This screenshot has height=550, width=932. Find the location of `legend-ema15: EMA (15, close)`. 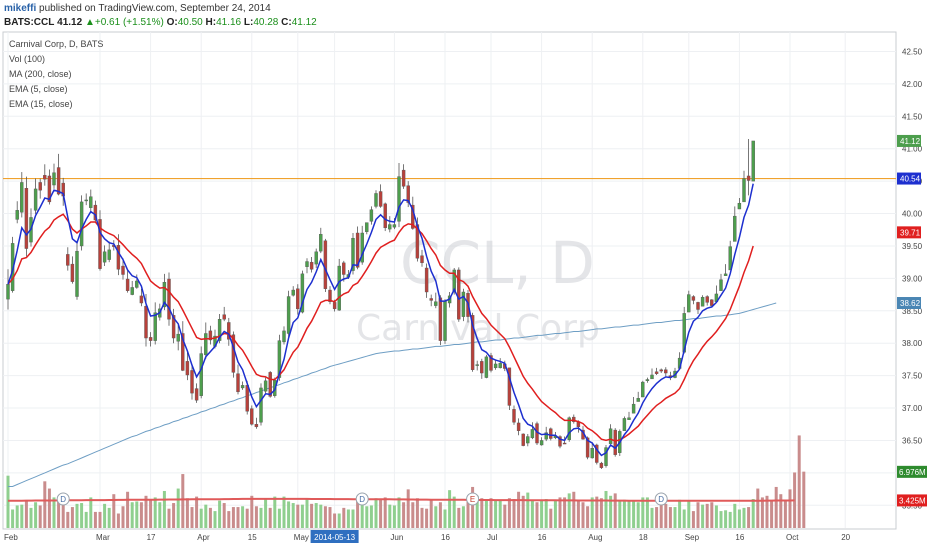

legend-ema15: EMA (15, close) is located at coordinates (41, 104).